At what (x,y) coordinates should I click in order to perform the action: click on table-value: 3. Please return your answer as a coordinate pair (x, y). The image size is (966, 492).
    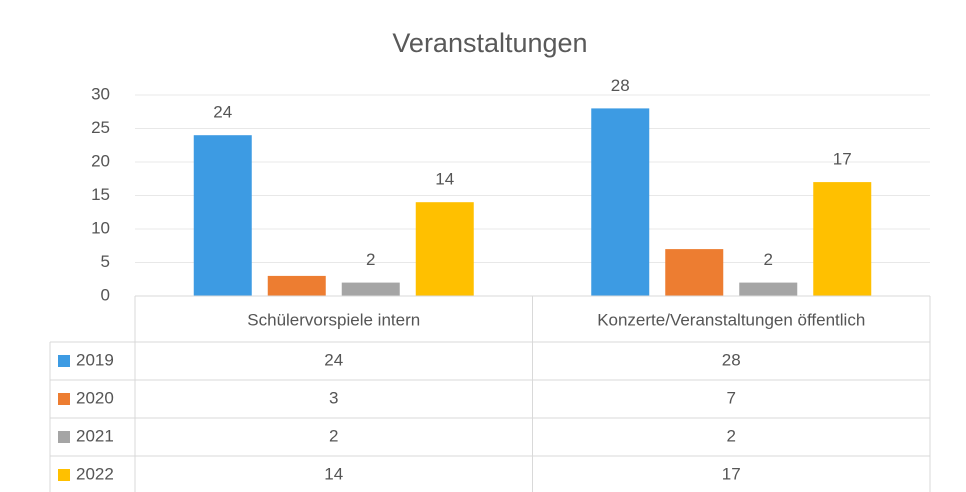
    Looking at the image, I should click on (333, 397).